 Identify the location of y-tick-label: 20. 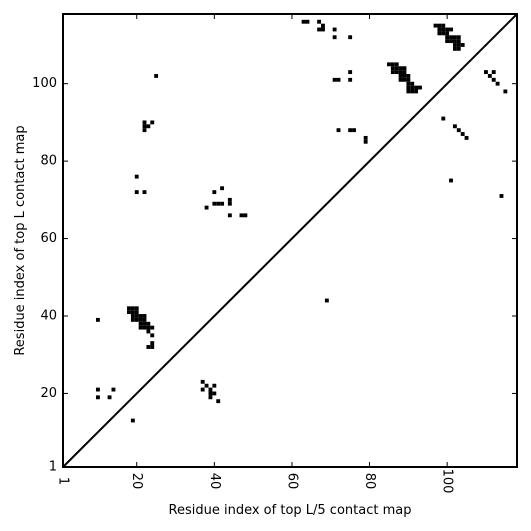
(48, 393).